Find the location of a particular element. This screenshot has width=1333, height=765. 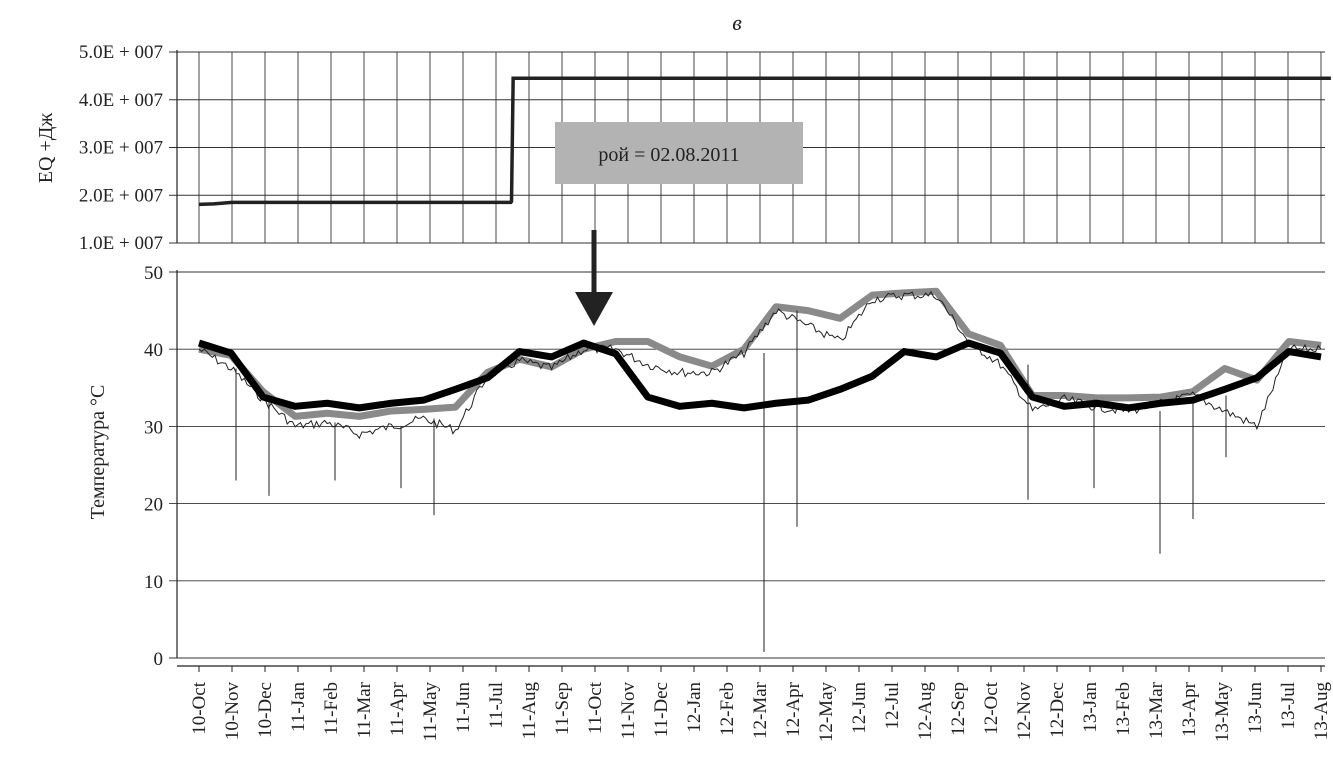

x-tick-label: 13-May is located at coordinates (1222, 712).